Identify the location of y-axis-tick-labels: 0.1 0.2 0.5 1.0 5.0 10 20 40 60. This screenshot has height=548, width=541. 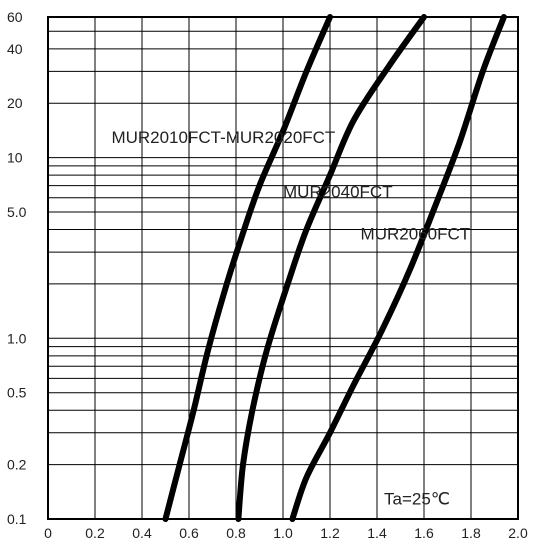
(17, 268).